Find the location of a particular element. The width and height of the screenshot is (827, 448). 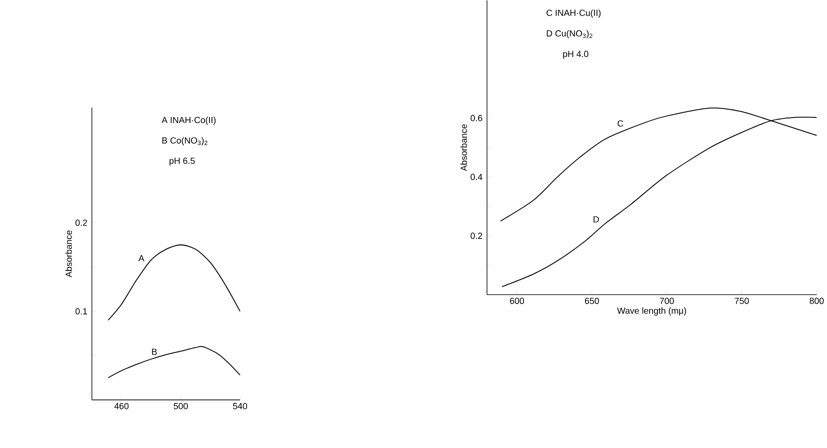

y-tick-label: 0.4 is located at coordinates (476, 177).